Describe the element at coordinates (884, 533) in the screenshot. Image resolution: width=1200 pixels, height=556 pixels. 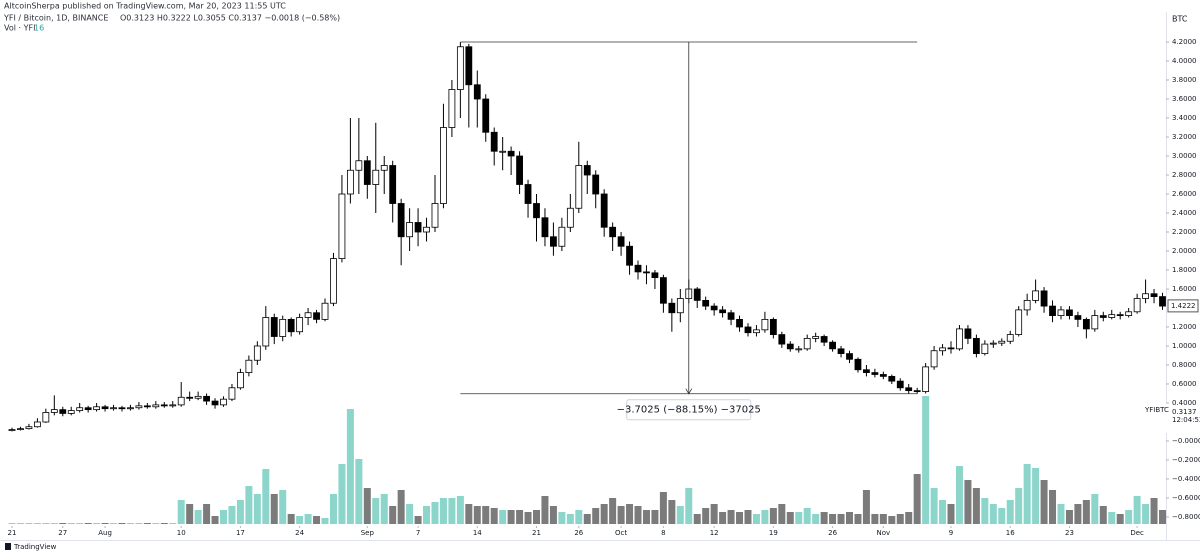
I see `x-tick-label: Nov` at that location.